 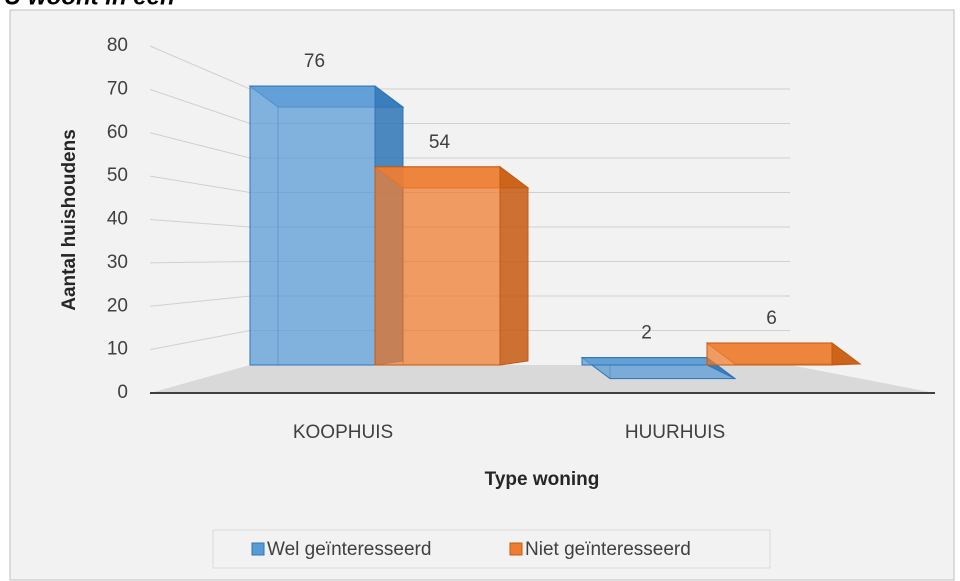 What do you see at coordinates (117, 349) in the screenshot?
I see `y-tick-label: 10` at bounding box center [117, 349].